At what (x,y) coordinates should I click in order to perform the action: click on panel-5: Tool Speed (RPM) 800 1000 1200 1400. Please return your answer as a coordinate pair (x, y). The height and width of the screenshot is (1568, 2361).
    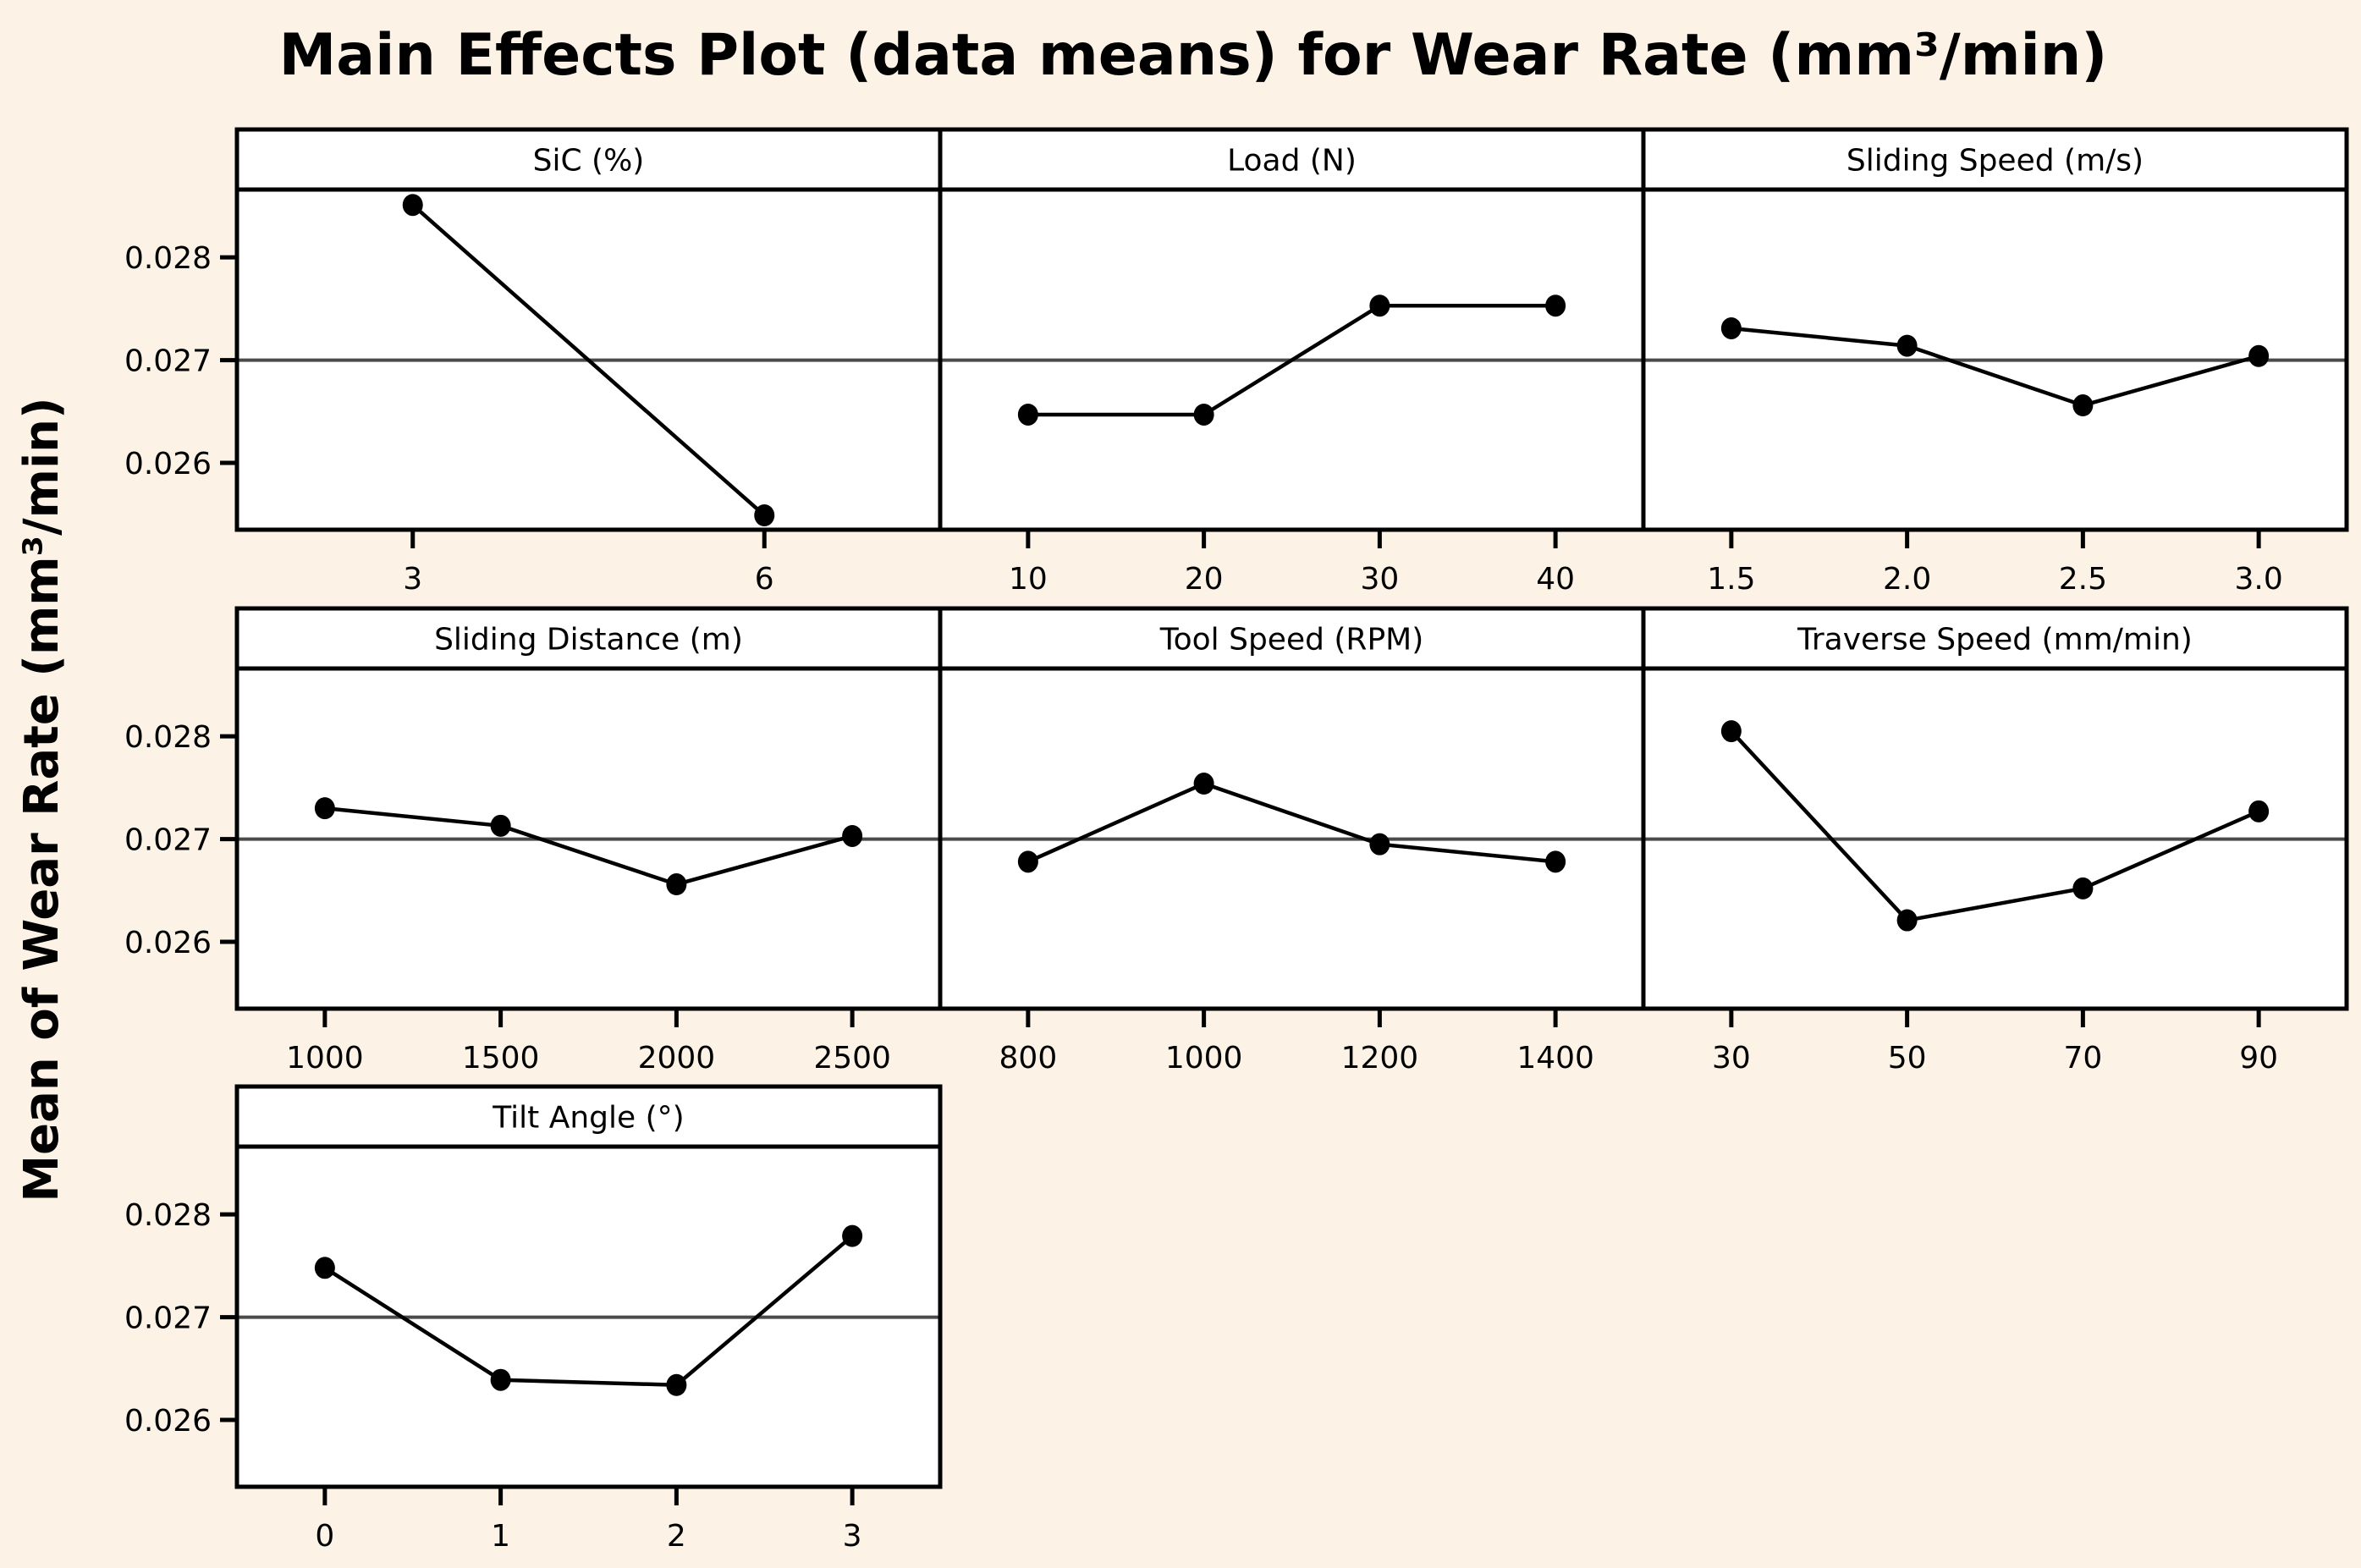
    Looking at the image, I should click on (1292, 841).